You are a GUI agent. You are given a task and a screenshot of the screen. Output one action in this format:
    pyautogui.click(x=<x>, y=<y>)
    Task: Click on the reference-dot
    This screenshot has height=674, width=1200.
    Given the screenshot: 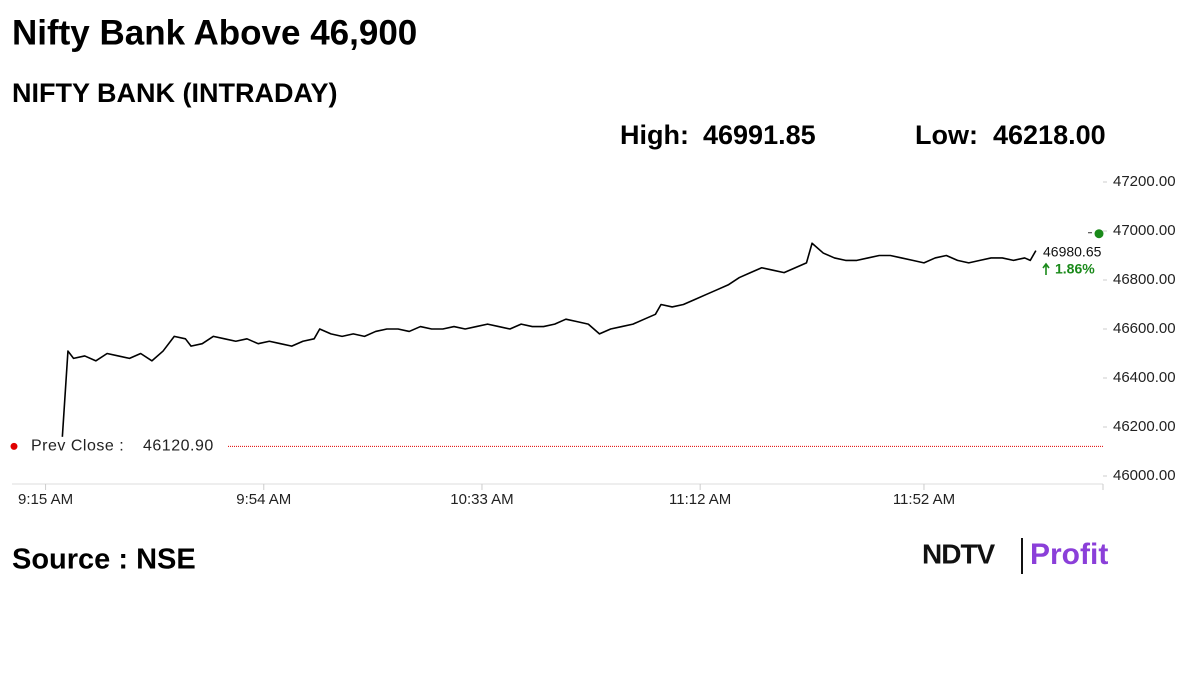 What is the action you would take?
    pyautogui.click(x=14, y=446)
    